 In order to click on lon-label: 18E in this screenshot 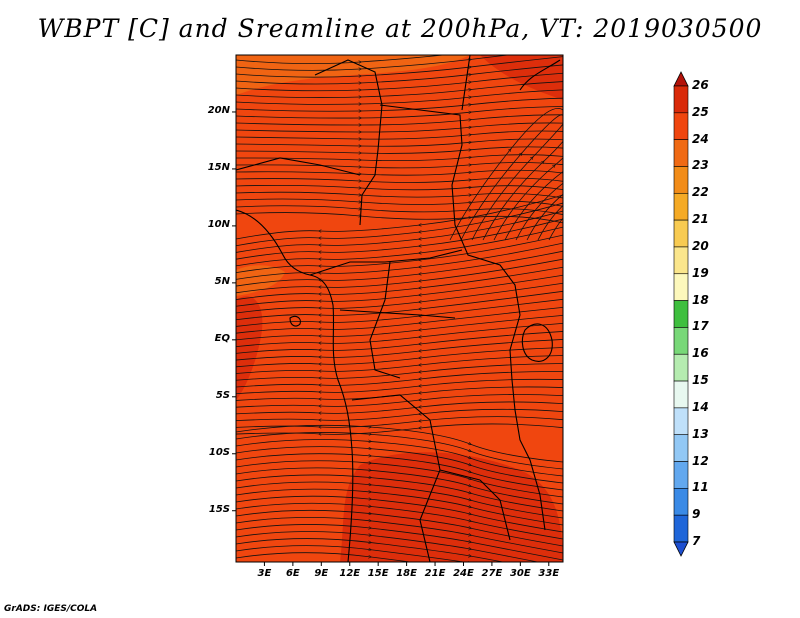, I will do `click(406, 573)`.